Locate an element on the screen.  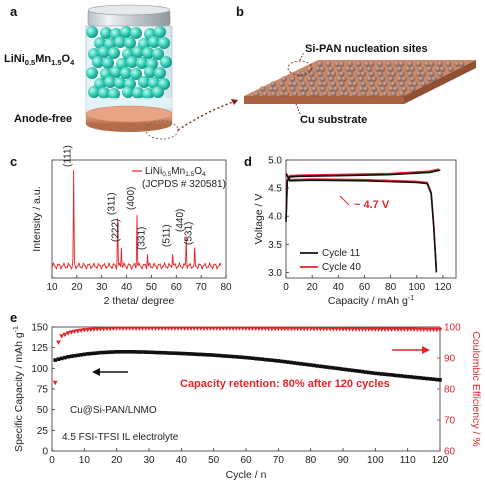
xrd-x-tick-label: 50 is located at coordinates (152, 287).